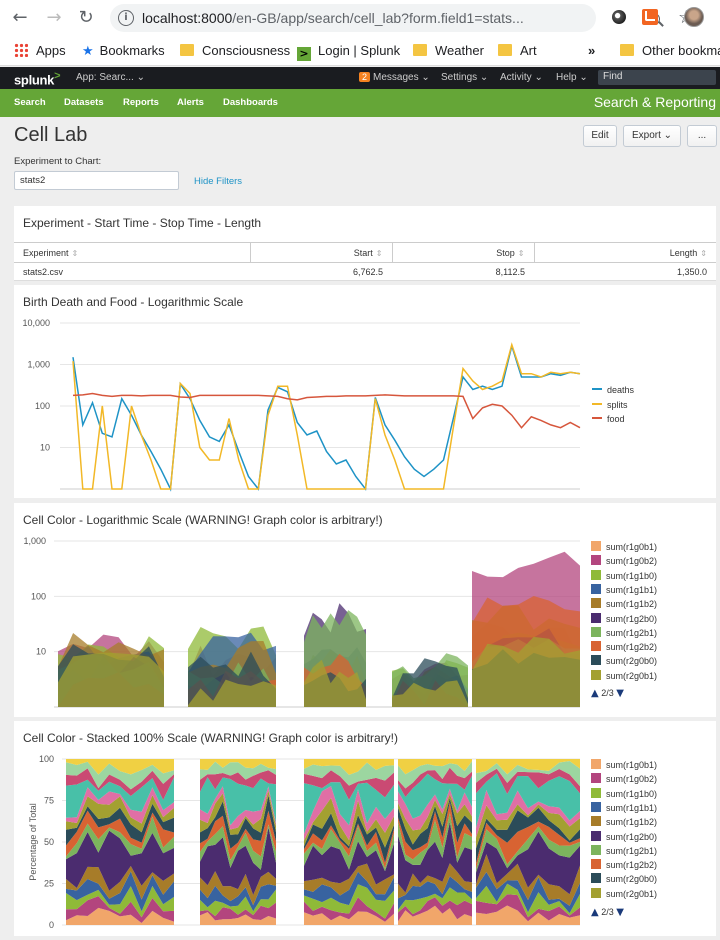  Describe the element at coordinates (348, 52) in the screenshot. I see `bookmark-login-splunk: > Login | Splunk` at that location.